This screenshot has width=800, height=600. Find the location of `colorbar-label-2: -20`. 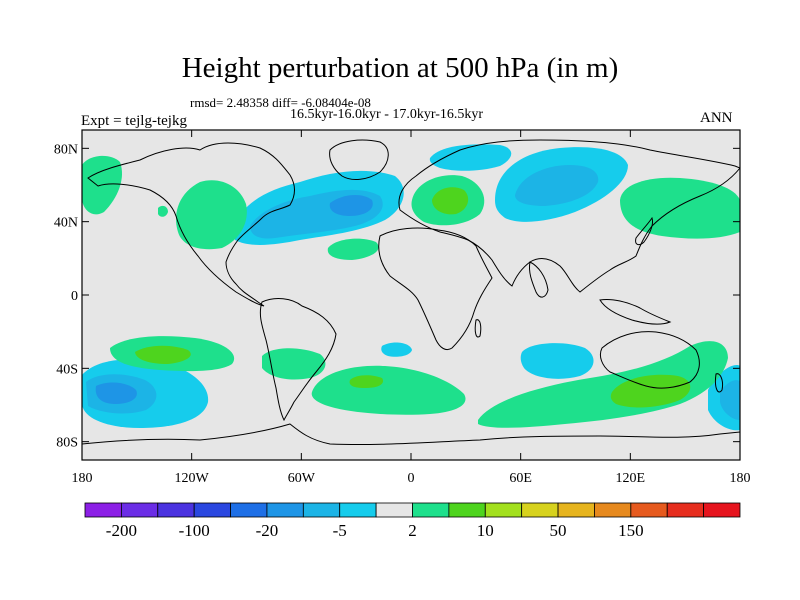

colorbar-label-2: -20 is located at coordinates (267, 530).